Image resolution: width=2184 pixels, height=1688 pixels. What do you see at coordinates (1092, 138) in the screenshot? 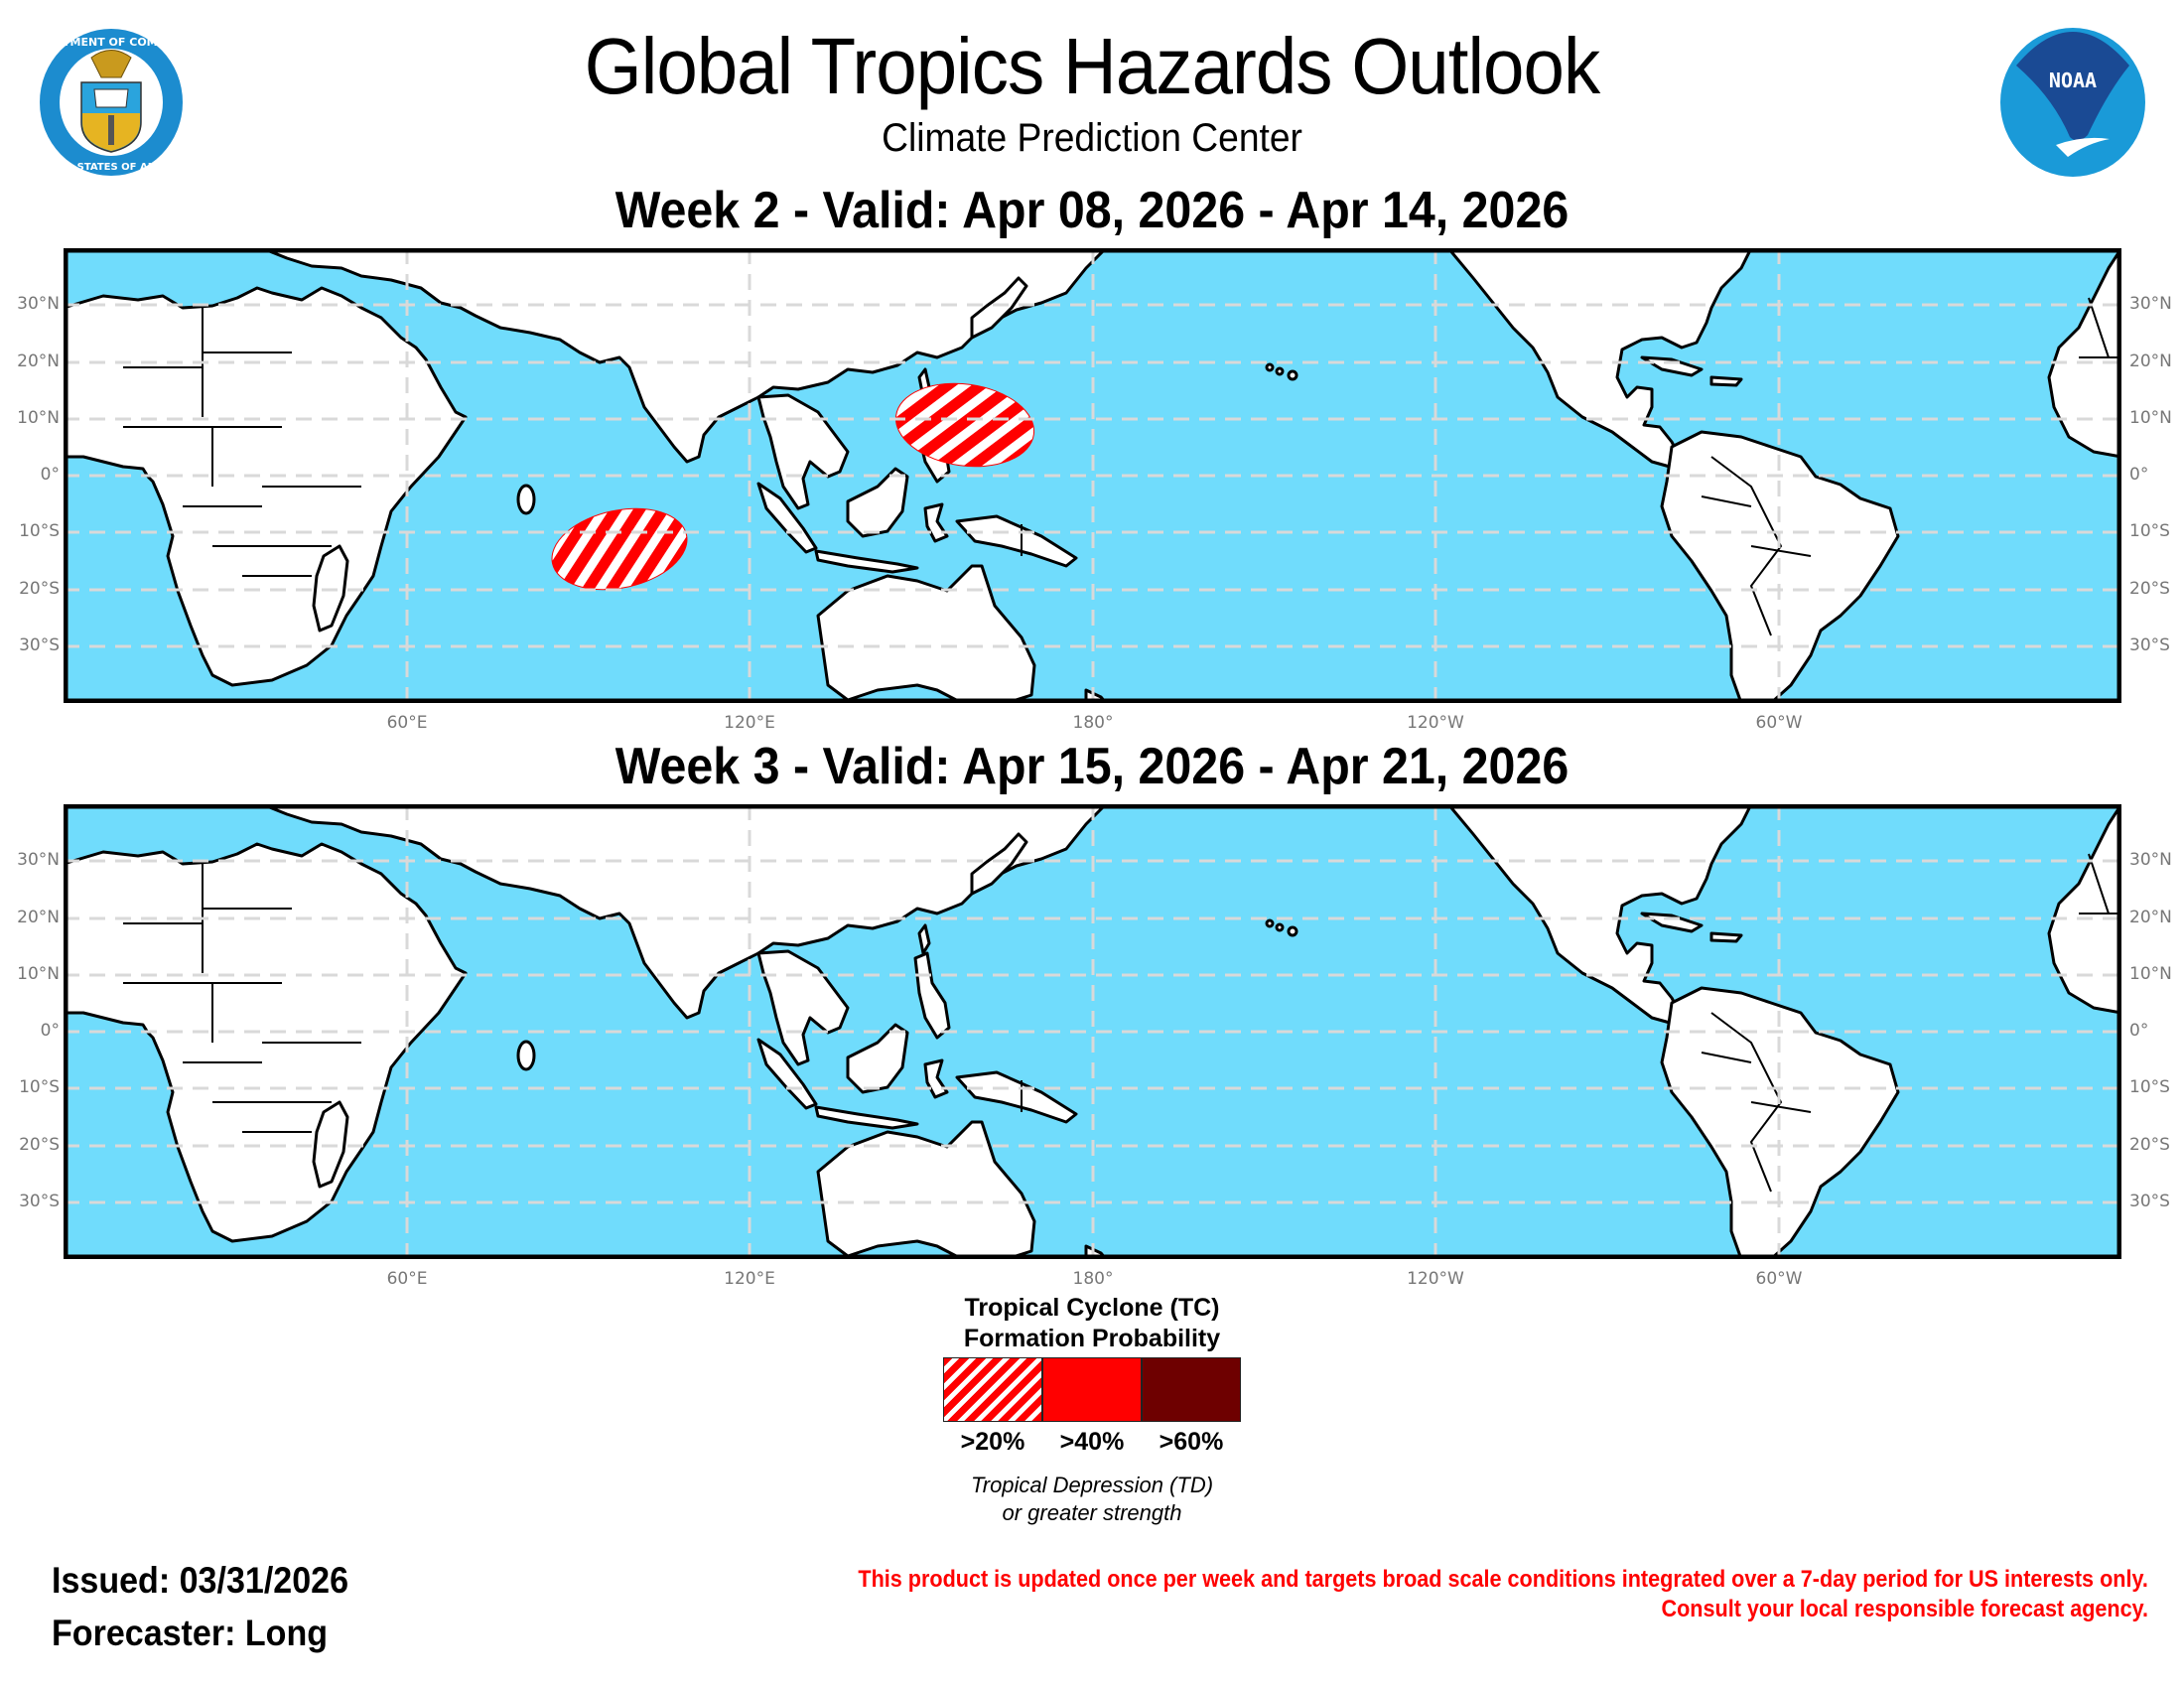
I see `page-subtitle: Climate Prediction Center` at bounding box center [1092, 138].